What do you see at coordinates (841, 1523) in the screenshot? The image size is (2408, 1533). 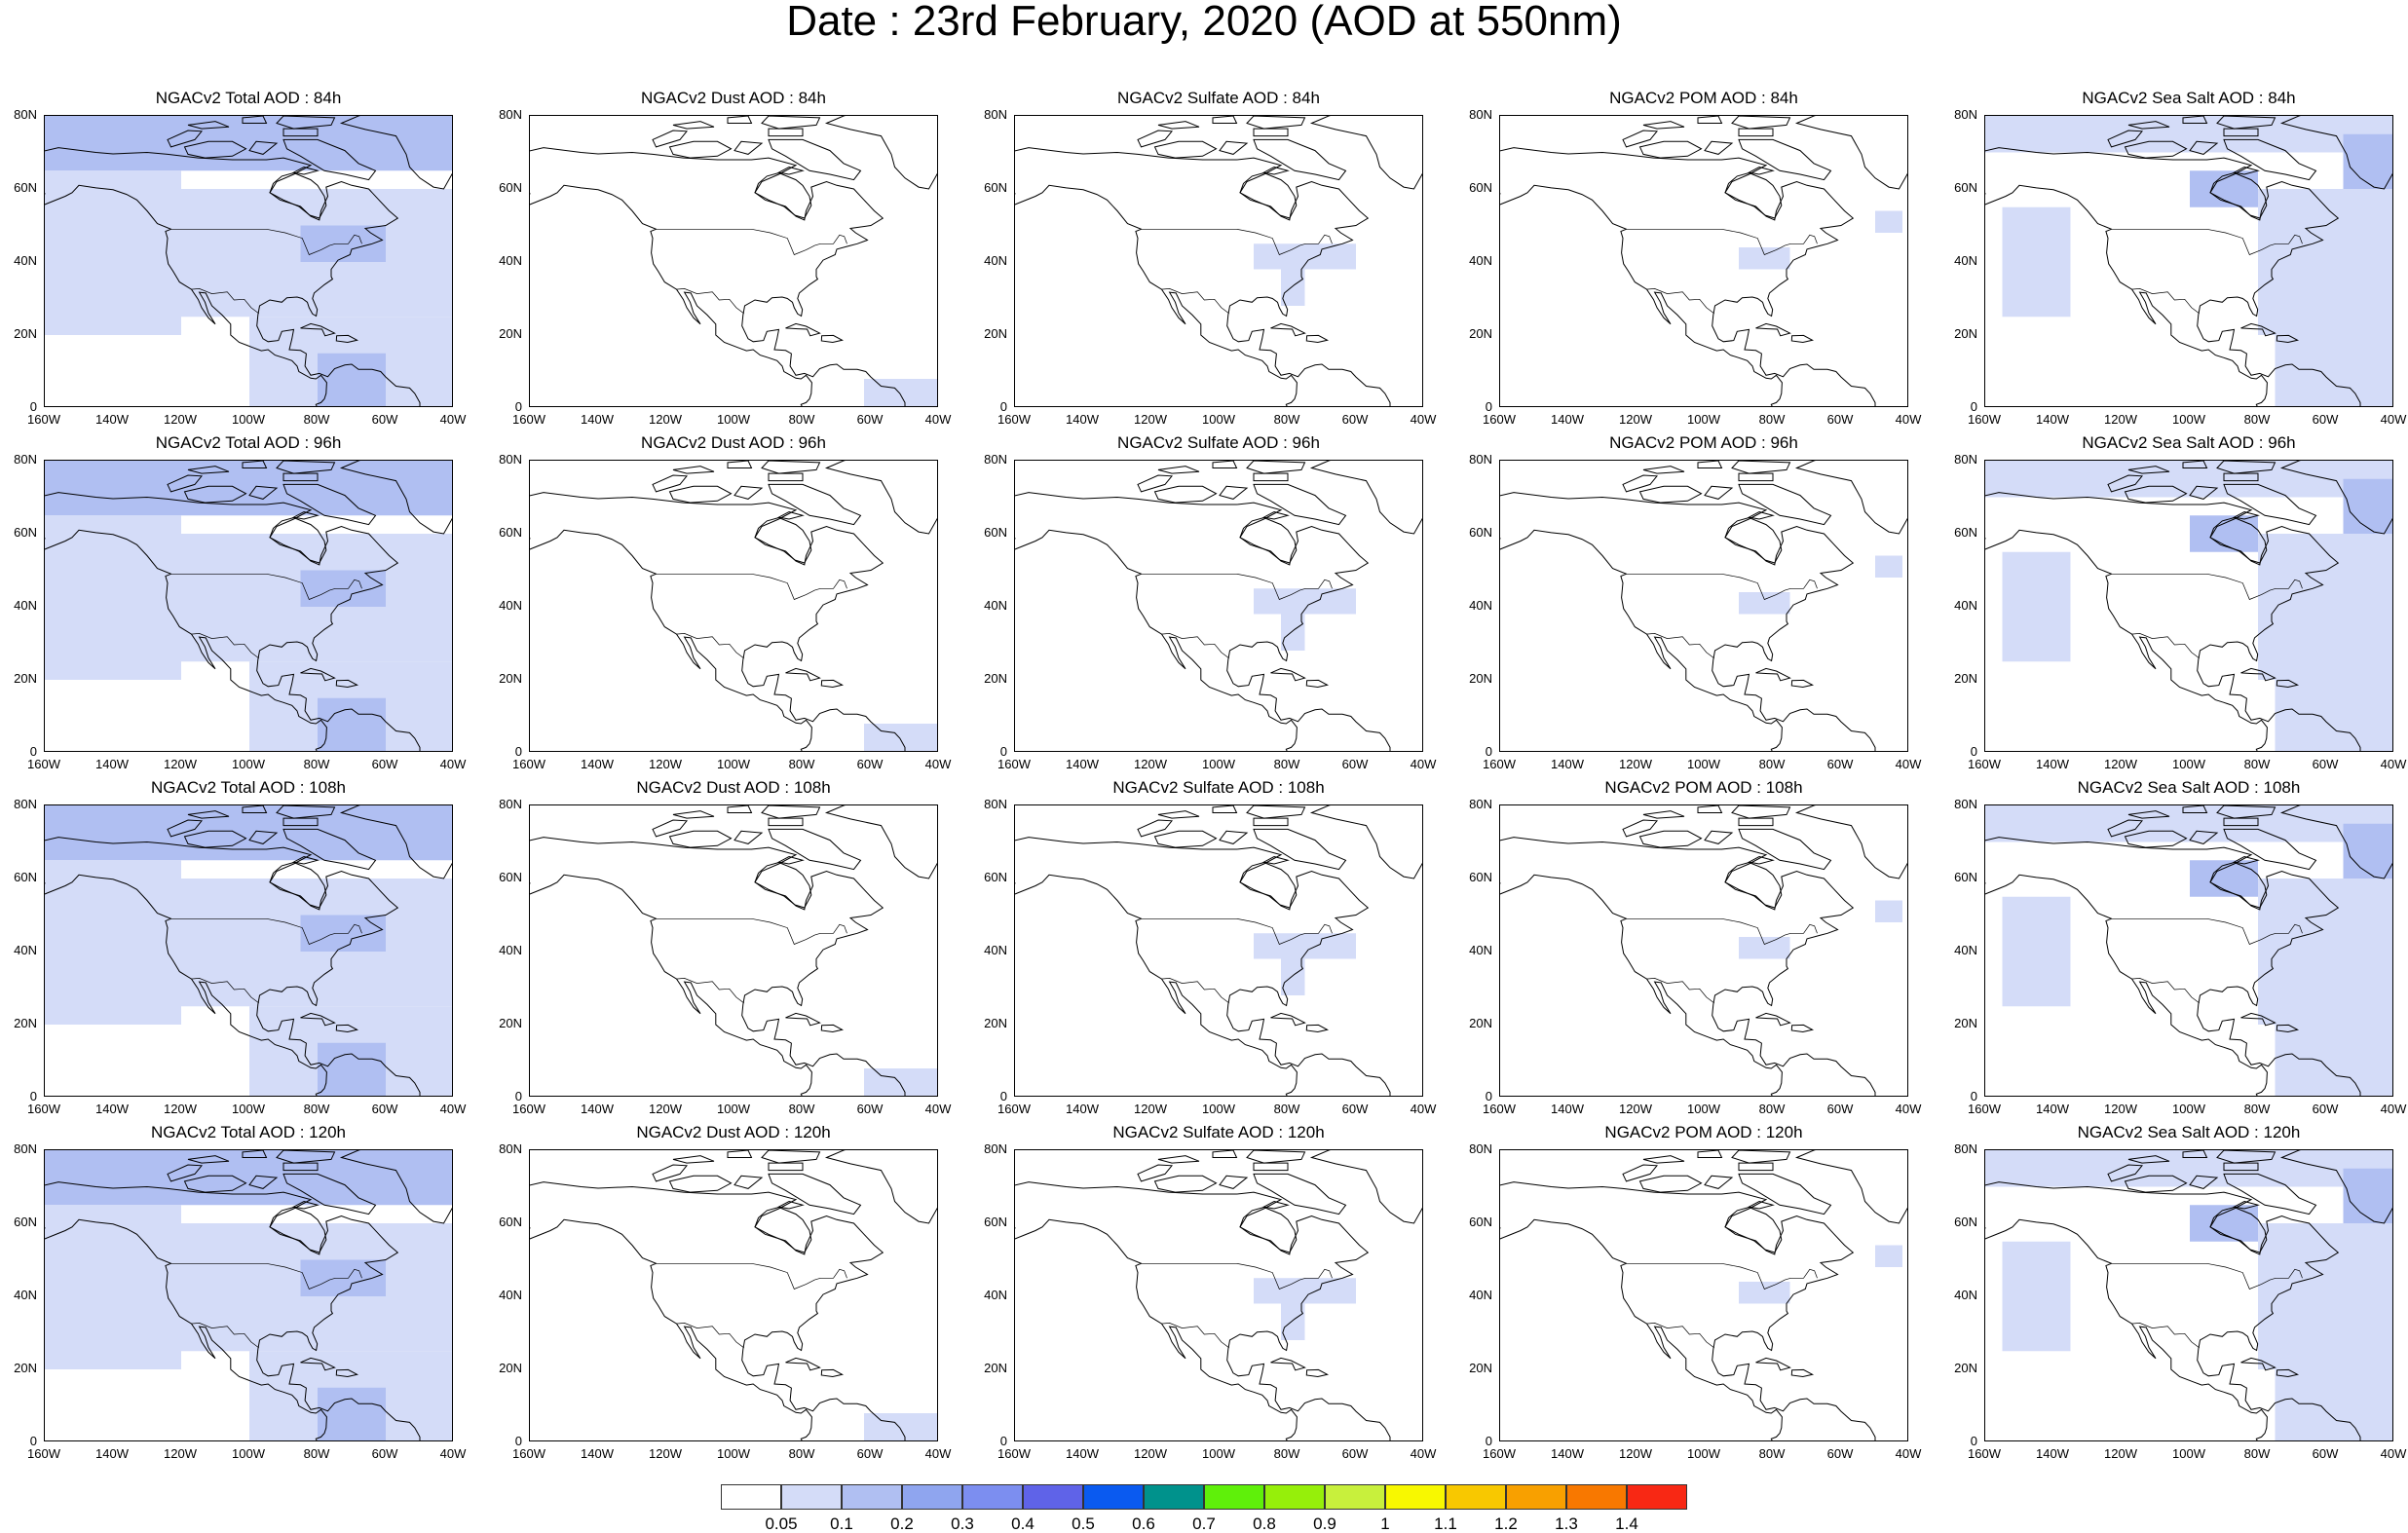 I see `colorbar-label: 0.1` at bounding box center [841, 1523].